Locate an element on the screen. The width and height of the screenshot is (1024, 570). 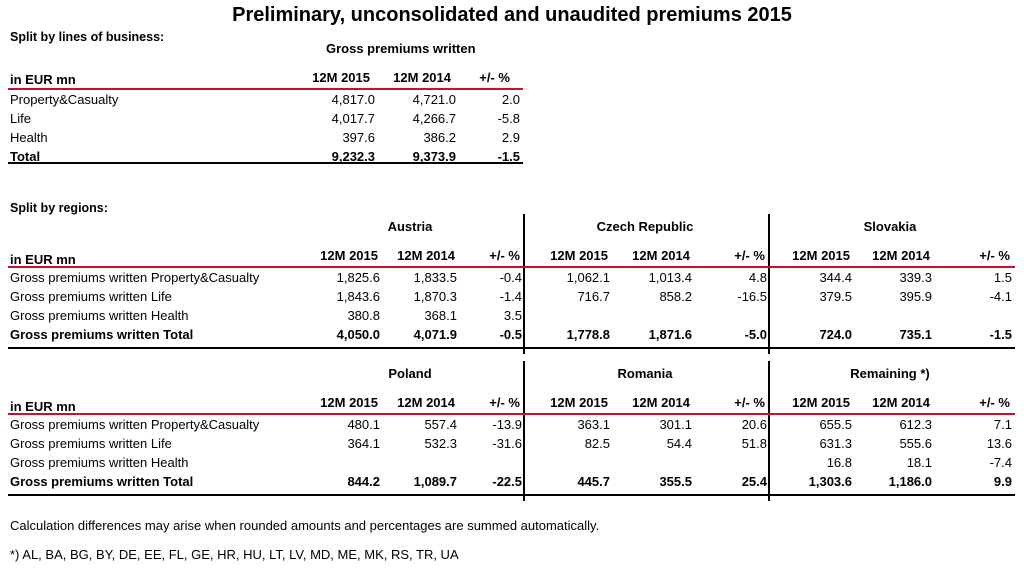
region-cell: 380.8 is located at coordinates (363, 315).